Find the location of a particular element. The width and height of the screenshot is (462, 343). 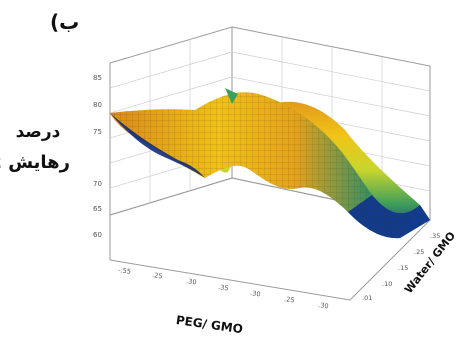

z-tick: 65 is located at coordinates (97, 209).